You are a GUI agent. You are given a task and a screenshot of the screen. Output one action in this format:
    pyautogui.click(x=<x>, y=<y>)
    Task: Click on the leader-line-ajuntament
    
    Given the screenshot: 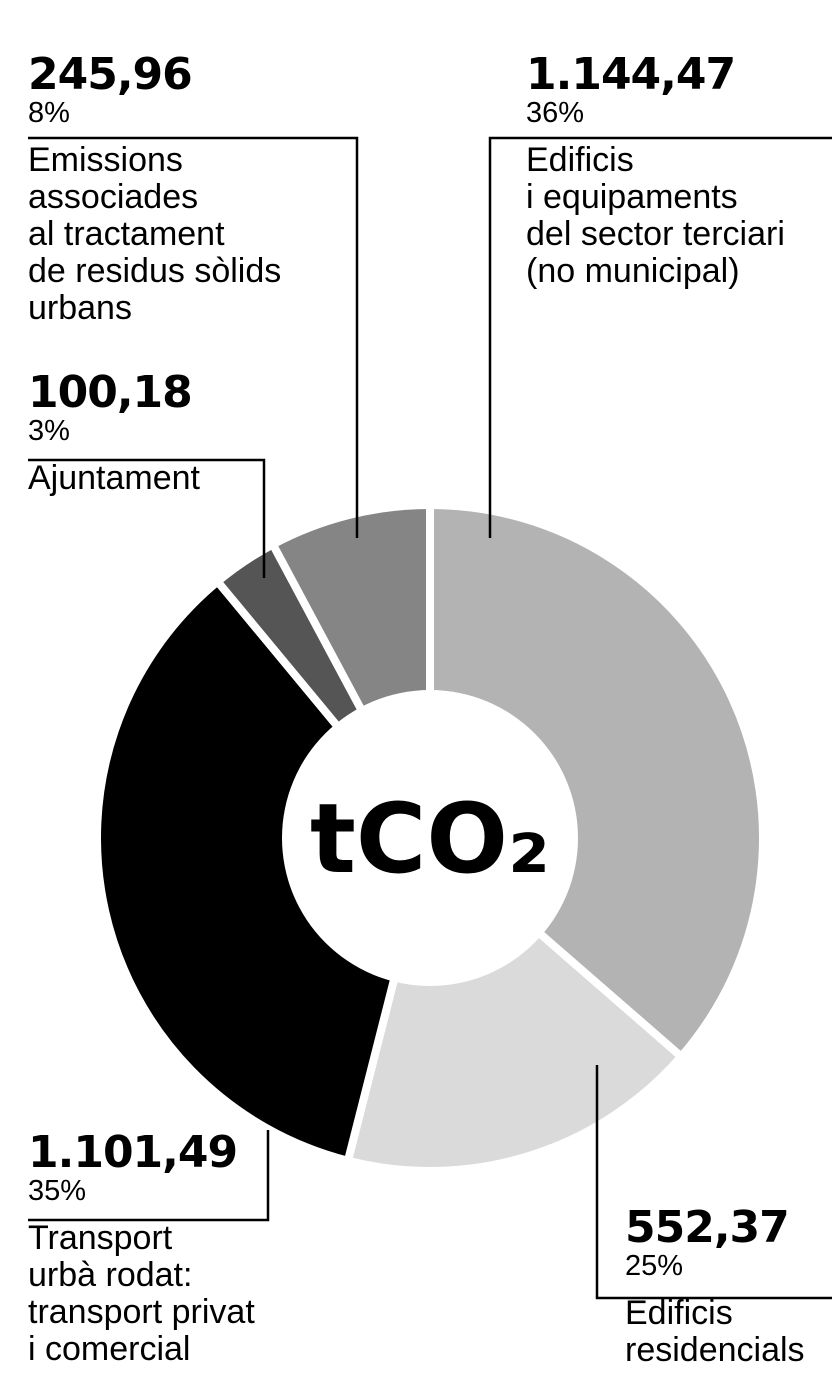 What is the action you would take?
    pyautogui.click(x=147, y=518)
    